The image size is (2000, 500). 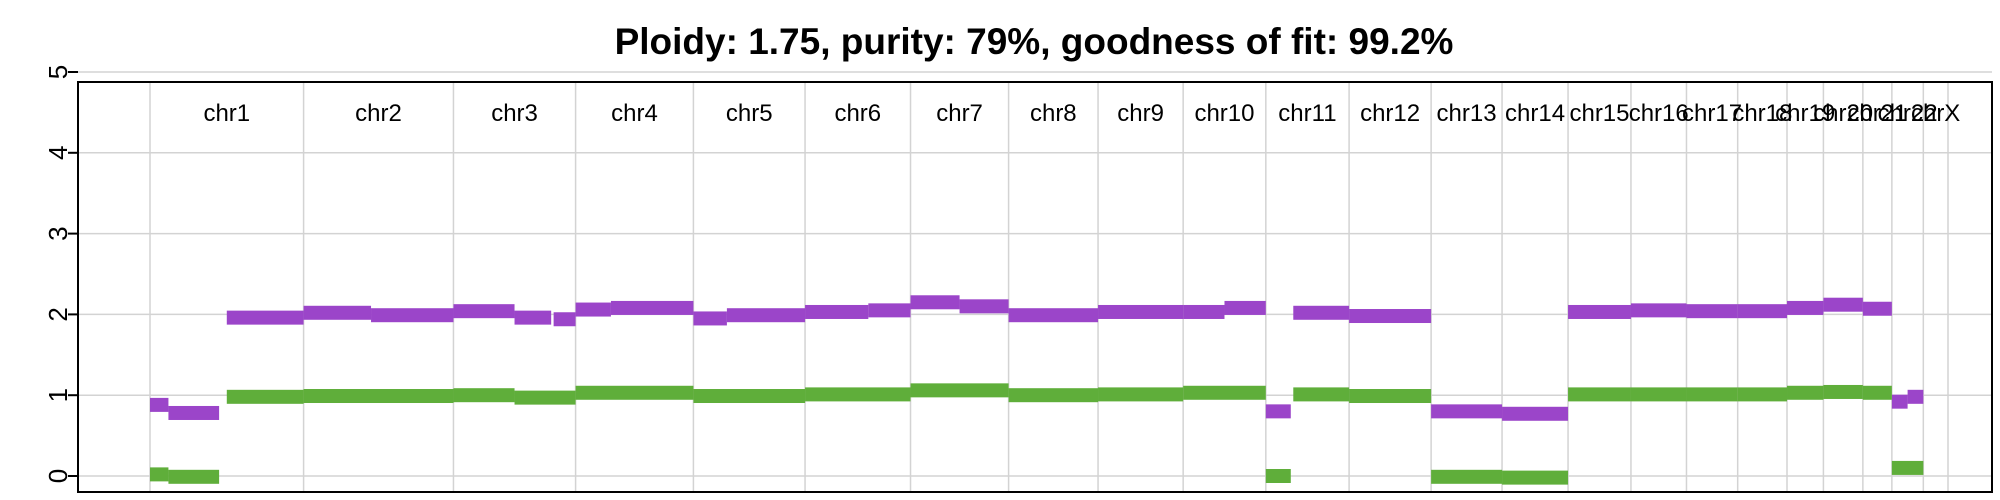 I want to click on chr-label-chr19: chr19, so click(x=1805, y=113).